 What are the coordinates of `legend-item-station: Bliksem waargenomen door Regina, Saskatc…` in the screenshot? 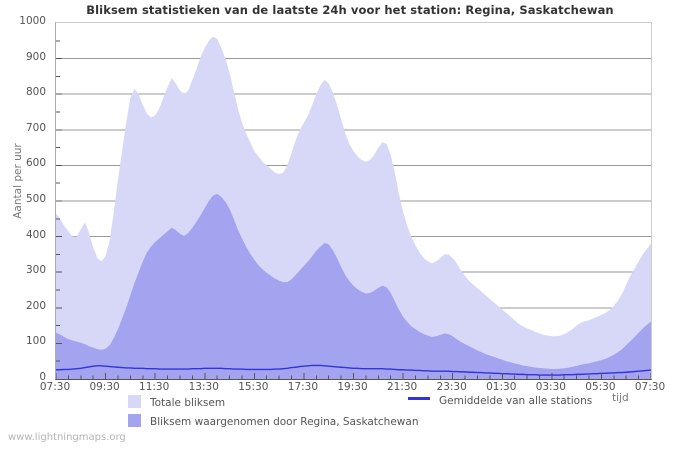 It's located at (273, 421).